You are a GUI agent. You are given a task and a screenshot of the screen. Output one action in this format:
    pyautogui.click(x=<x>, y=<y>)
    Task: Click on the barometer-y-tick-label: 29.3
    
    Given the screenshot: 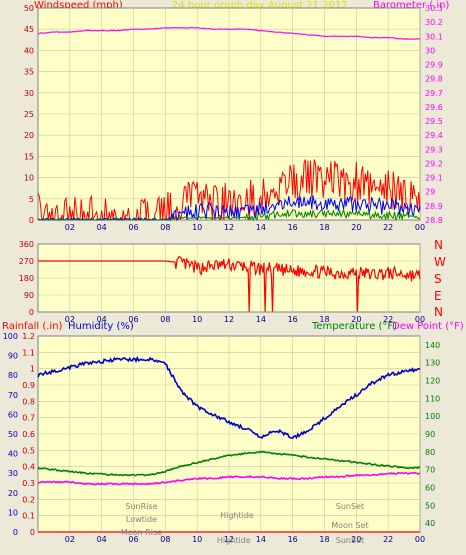 What is the action you would take?
    pyautogui.click(x=434, y=149)
    